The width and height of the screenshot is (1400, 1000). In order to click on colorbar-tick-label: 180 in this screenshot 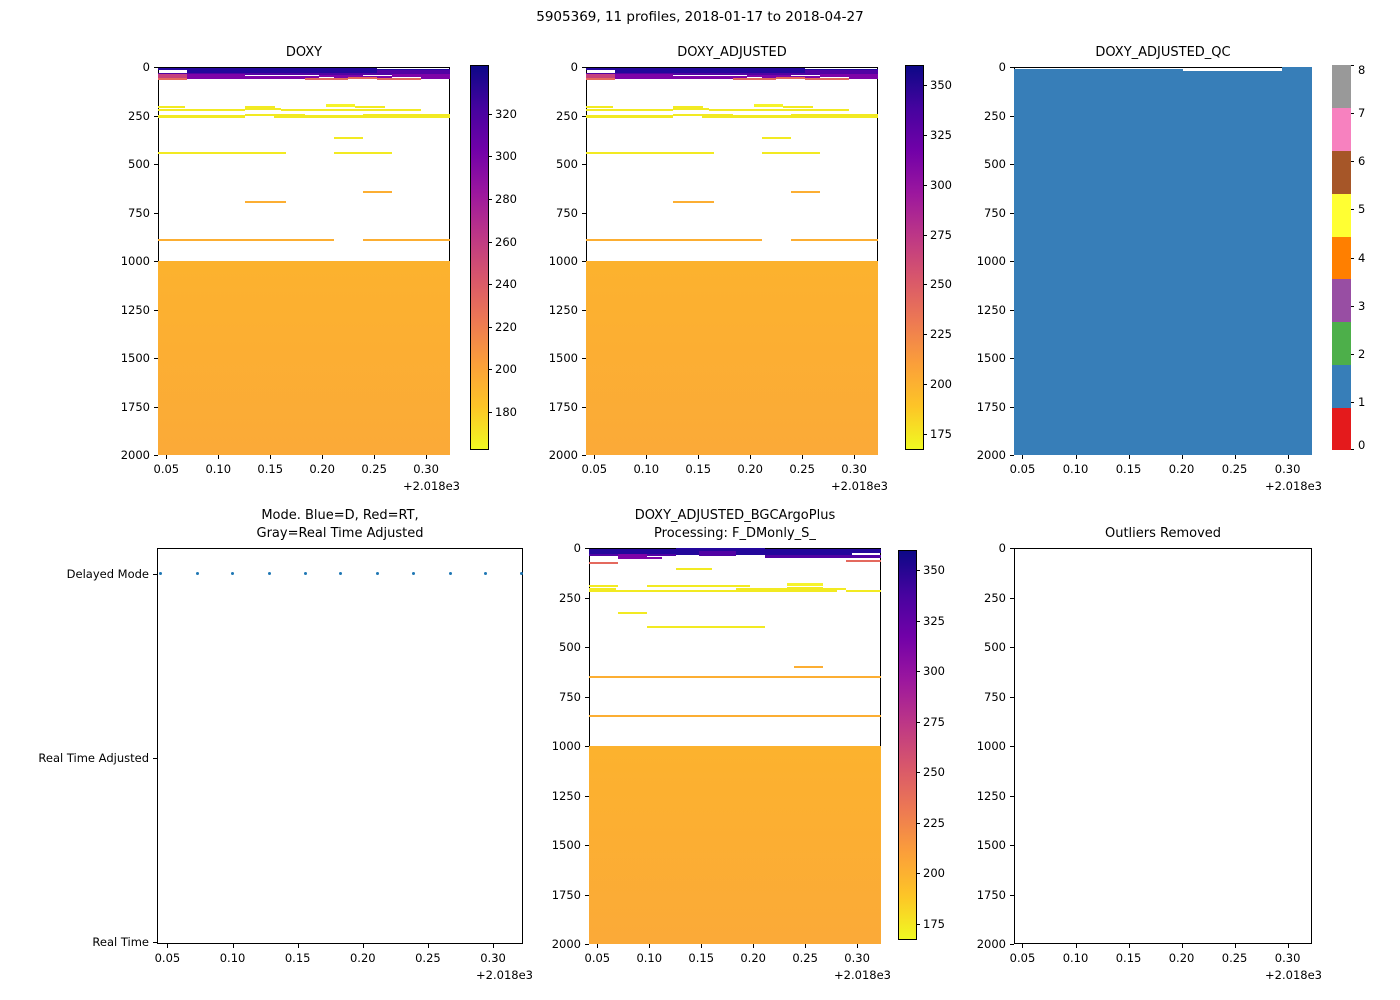, I will do `click(506, 411)`.